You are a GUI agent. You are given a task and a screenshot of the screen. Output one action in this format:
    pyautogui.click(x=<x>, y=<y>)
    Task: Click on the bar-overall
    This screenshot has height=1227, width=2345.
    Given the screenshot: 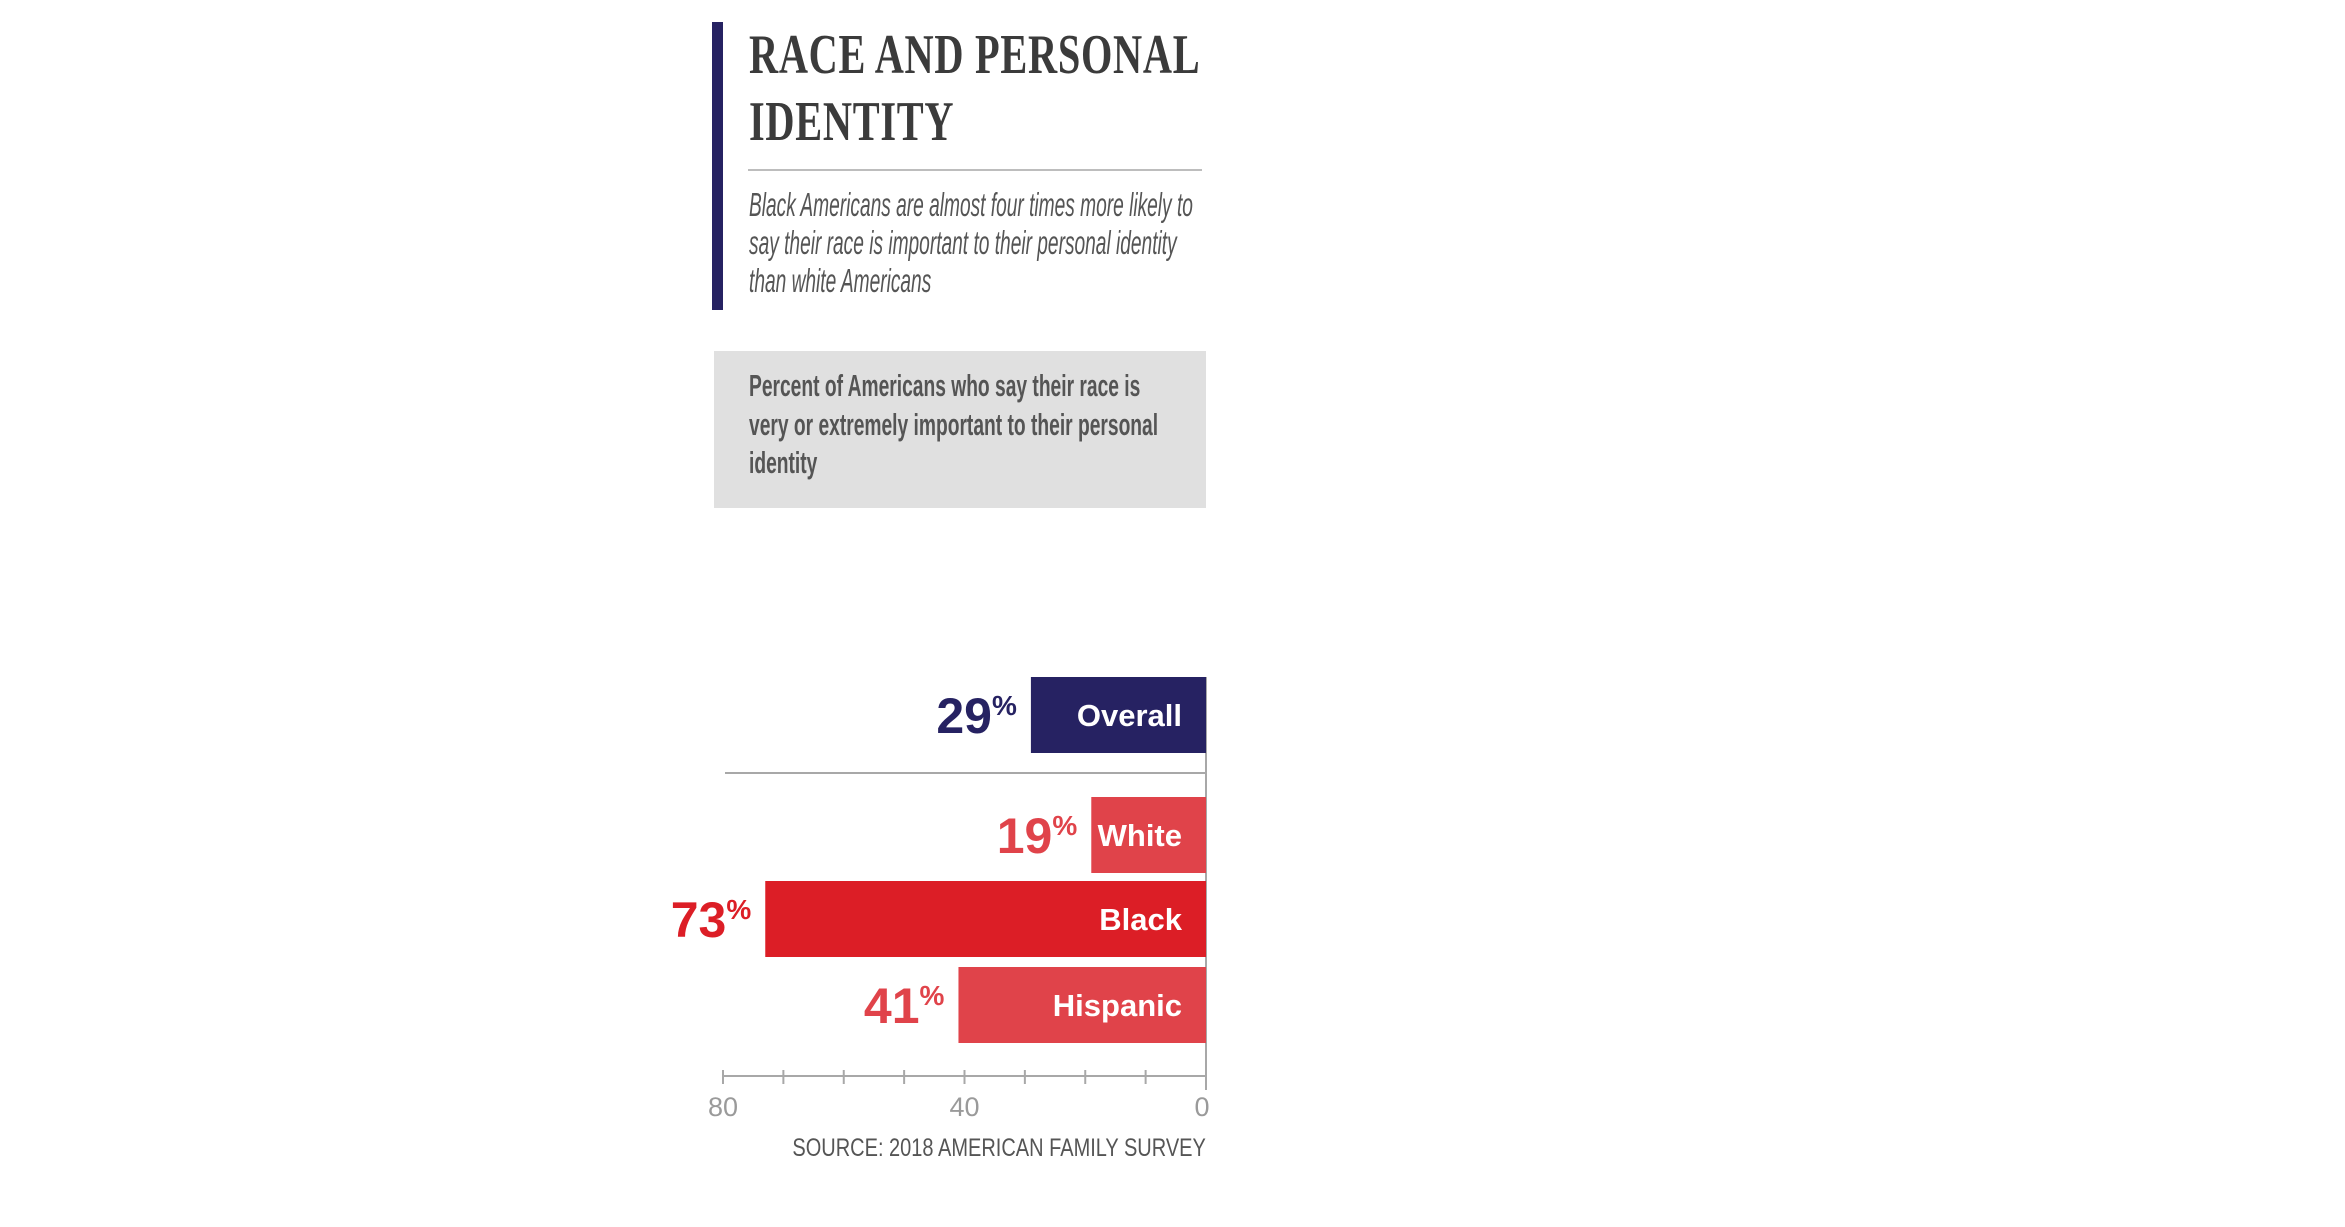 What is the action you would take?
    pyautogui.click(x=1118, y=715)
    